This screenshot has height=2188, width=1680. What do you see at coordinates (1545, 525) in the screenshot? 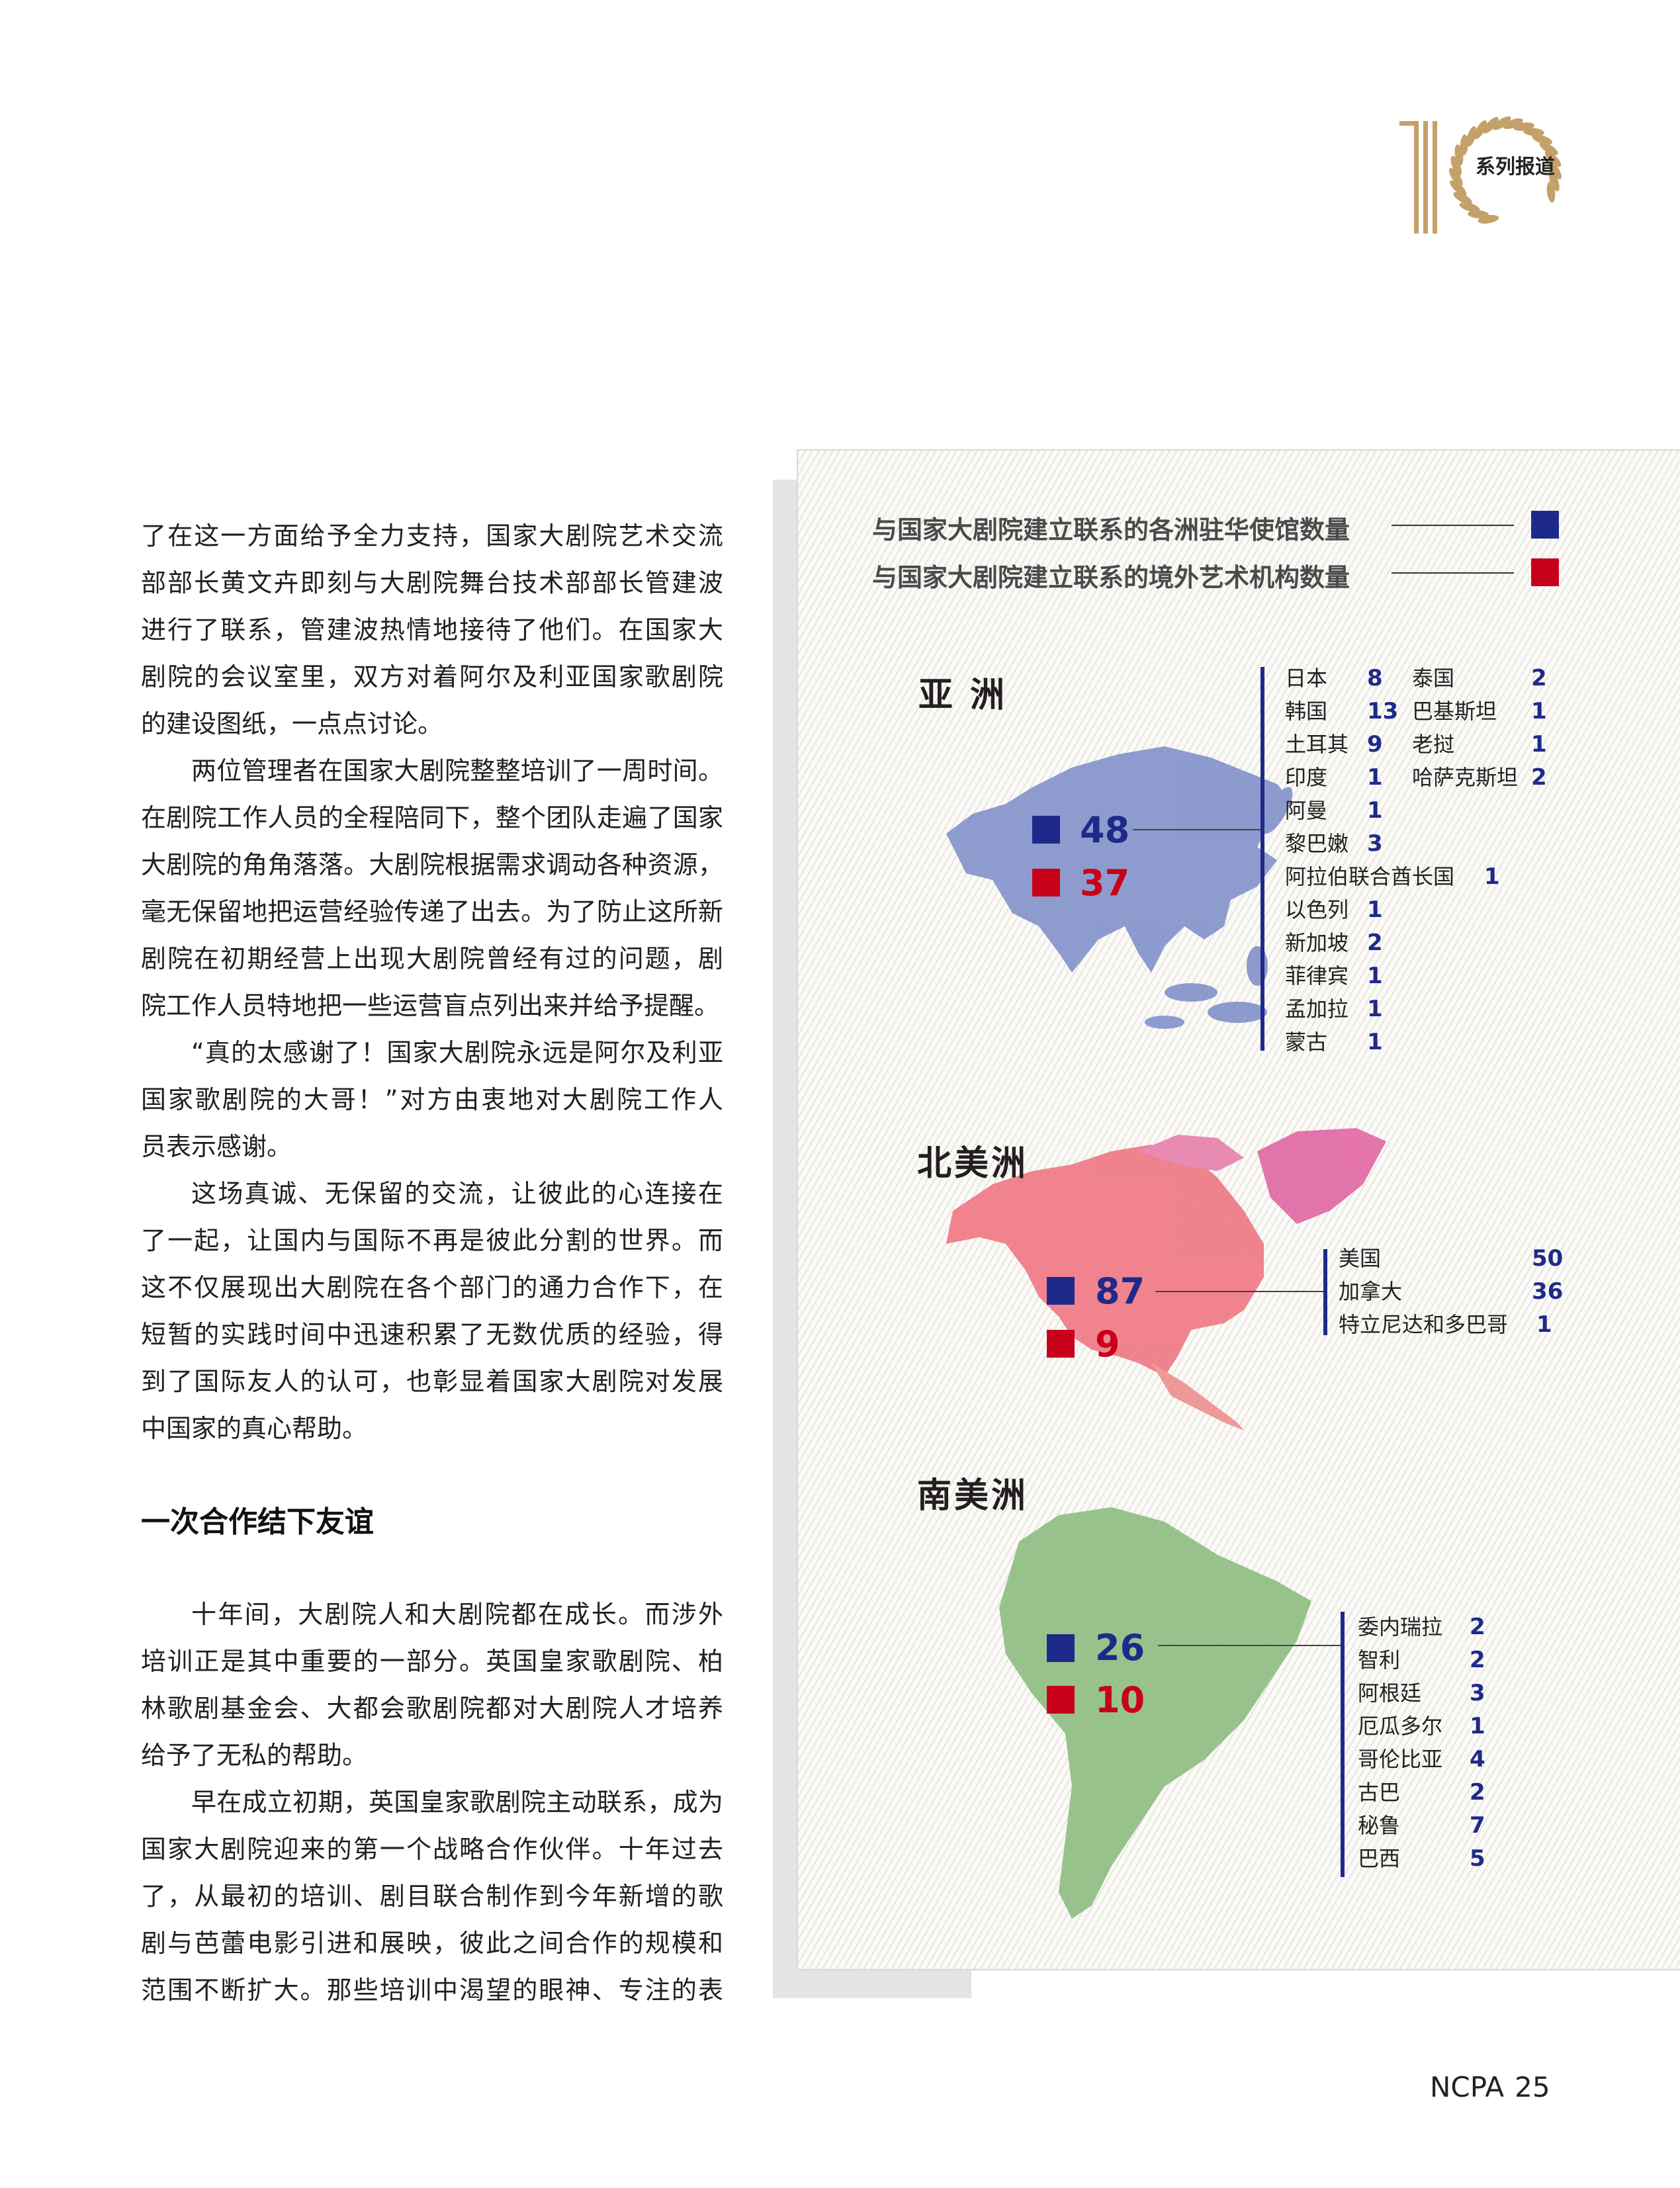
I see `legend-swatch-blue` at bounding box center [1545, 525].